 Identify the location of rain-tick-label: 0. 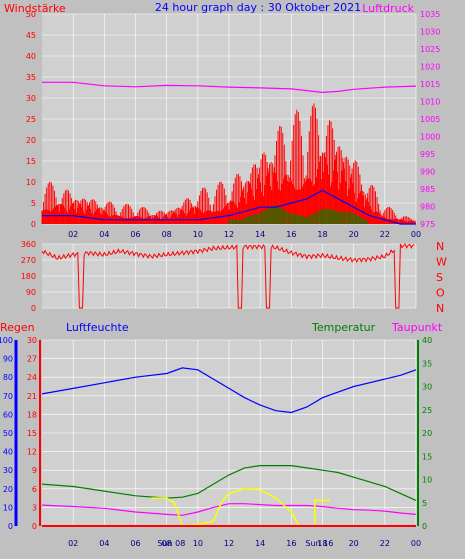
(34, 526).